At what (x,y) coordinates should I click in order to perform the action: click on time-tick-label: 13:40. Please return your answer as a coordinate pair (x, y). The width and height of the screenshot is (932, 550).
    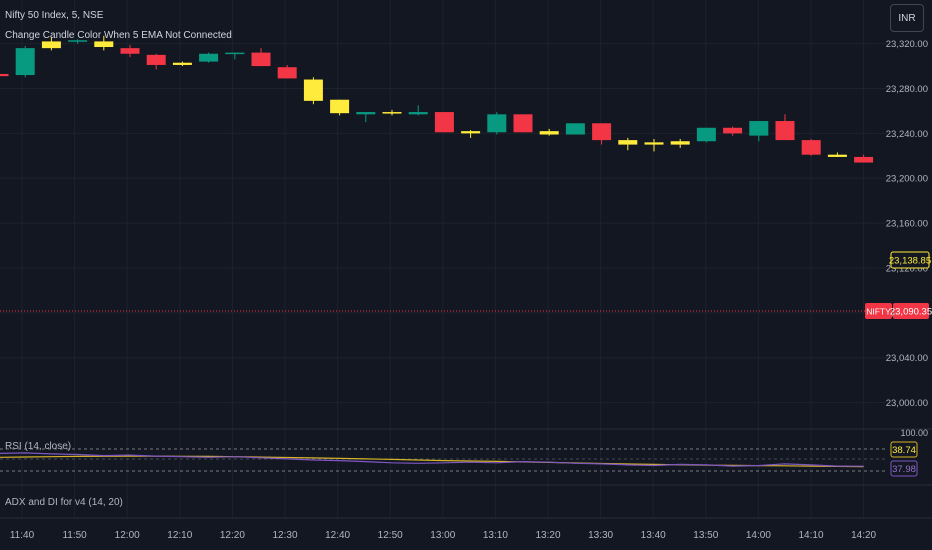
    Looking at the image, I should click on (653, 535).